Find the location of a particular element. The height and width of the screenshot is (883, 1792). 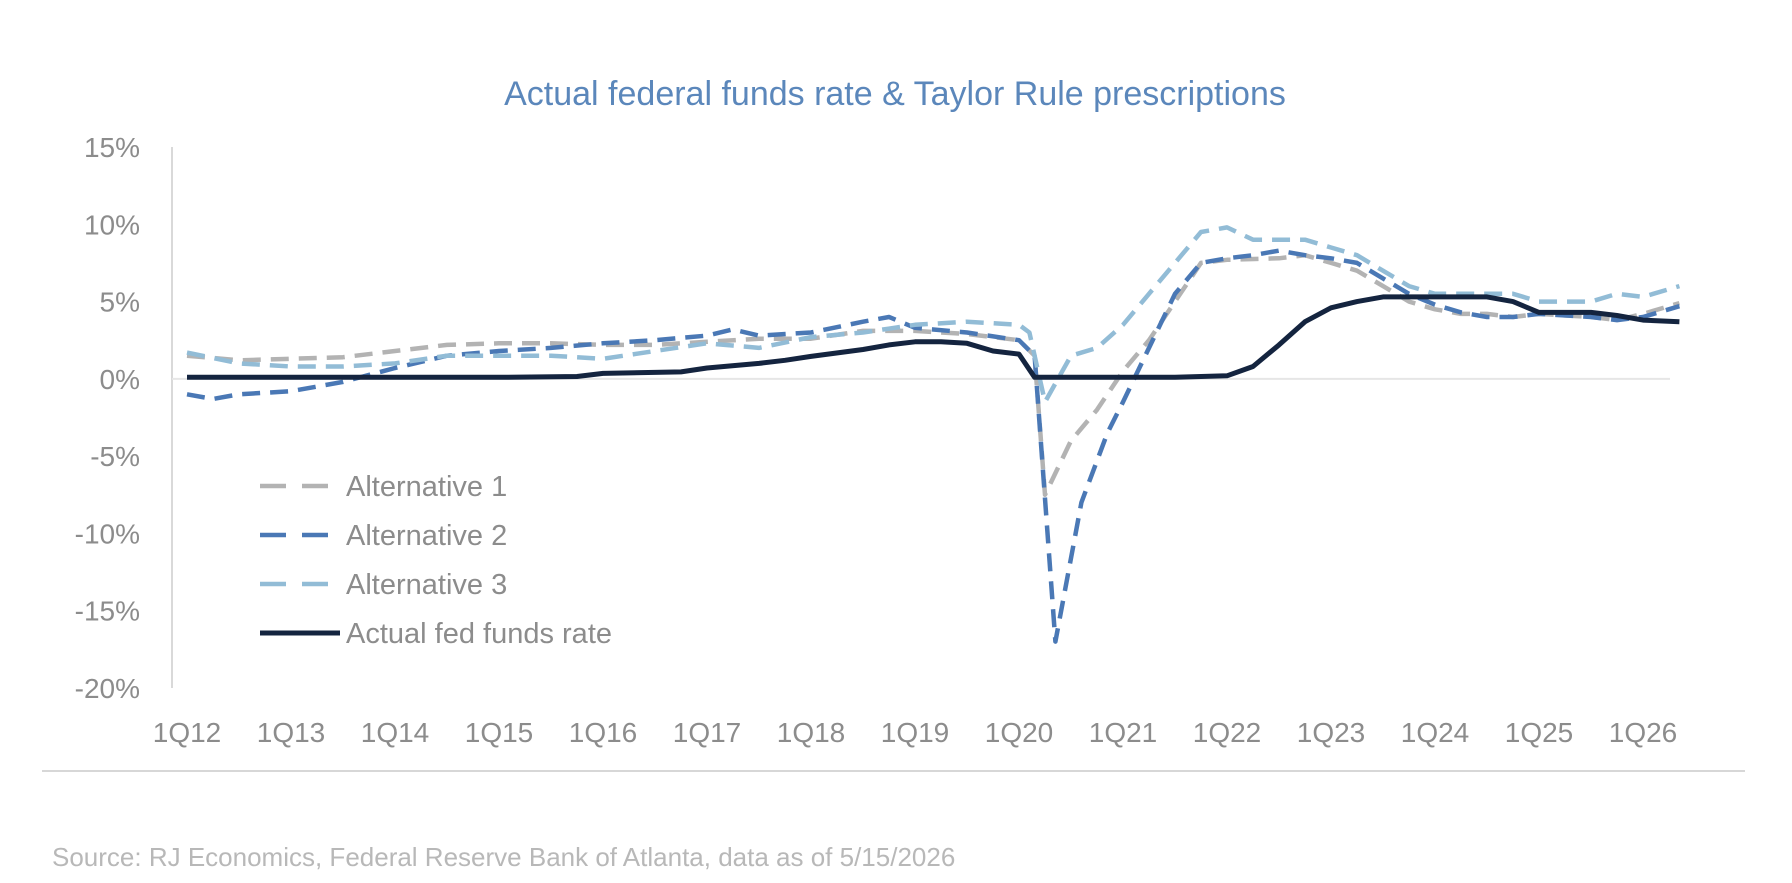

x-tick-label: 1Q20 is located at coordinates (1019, 732).